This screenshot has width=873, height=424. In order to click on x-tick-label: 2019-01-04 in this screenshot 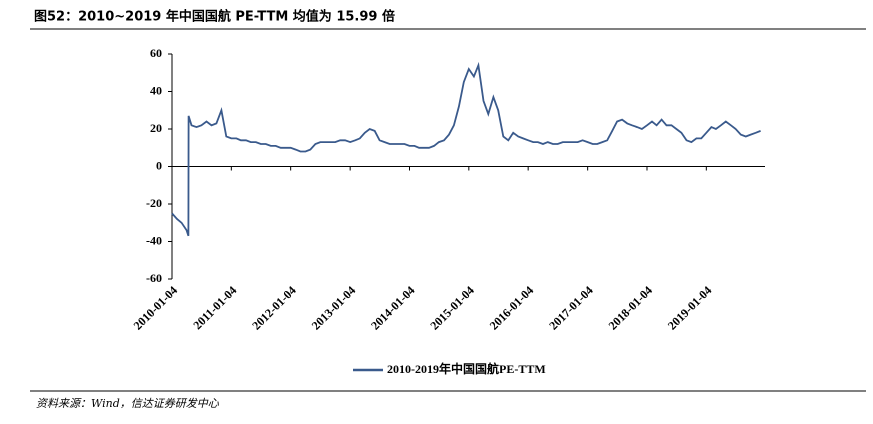, I will do `click(689, 307)`.